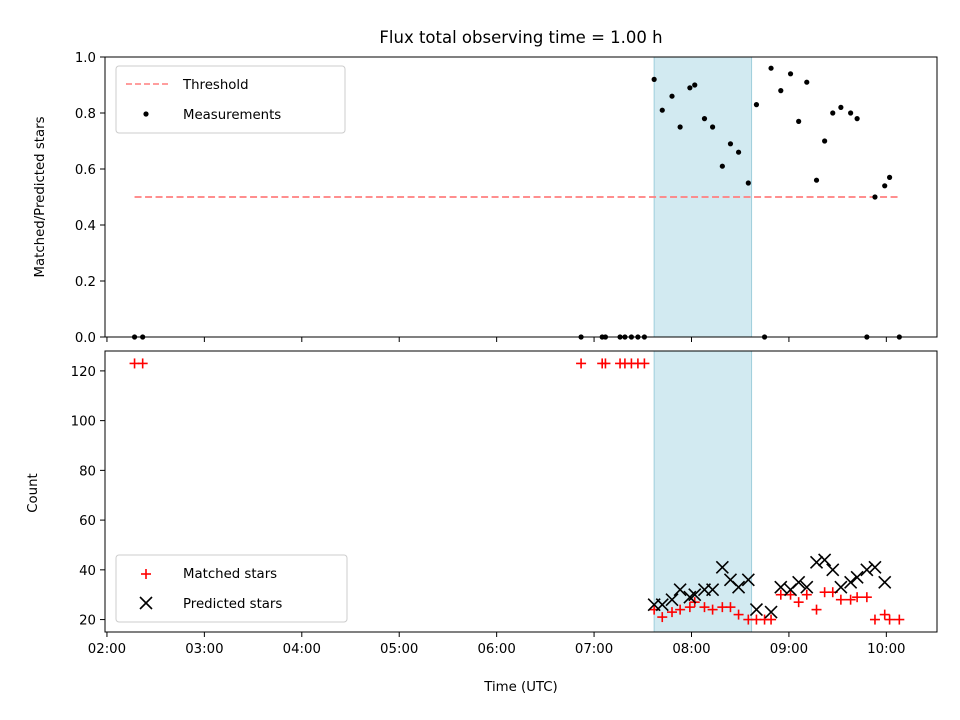  I want to click on count-y-axis-label: Count, so click(33, 493).